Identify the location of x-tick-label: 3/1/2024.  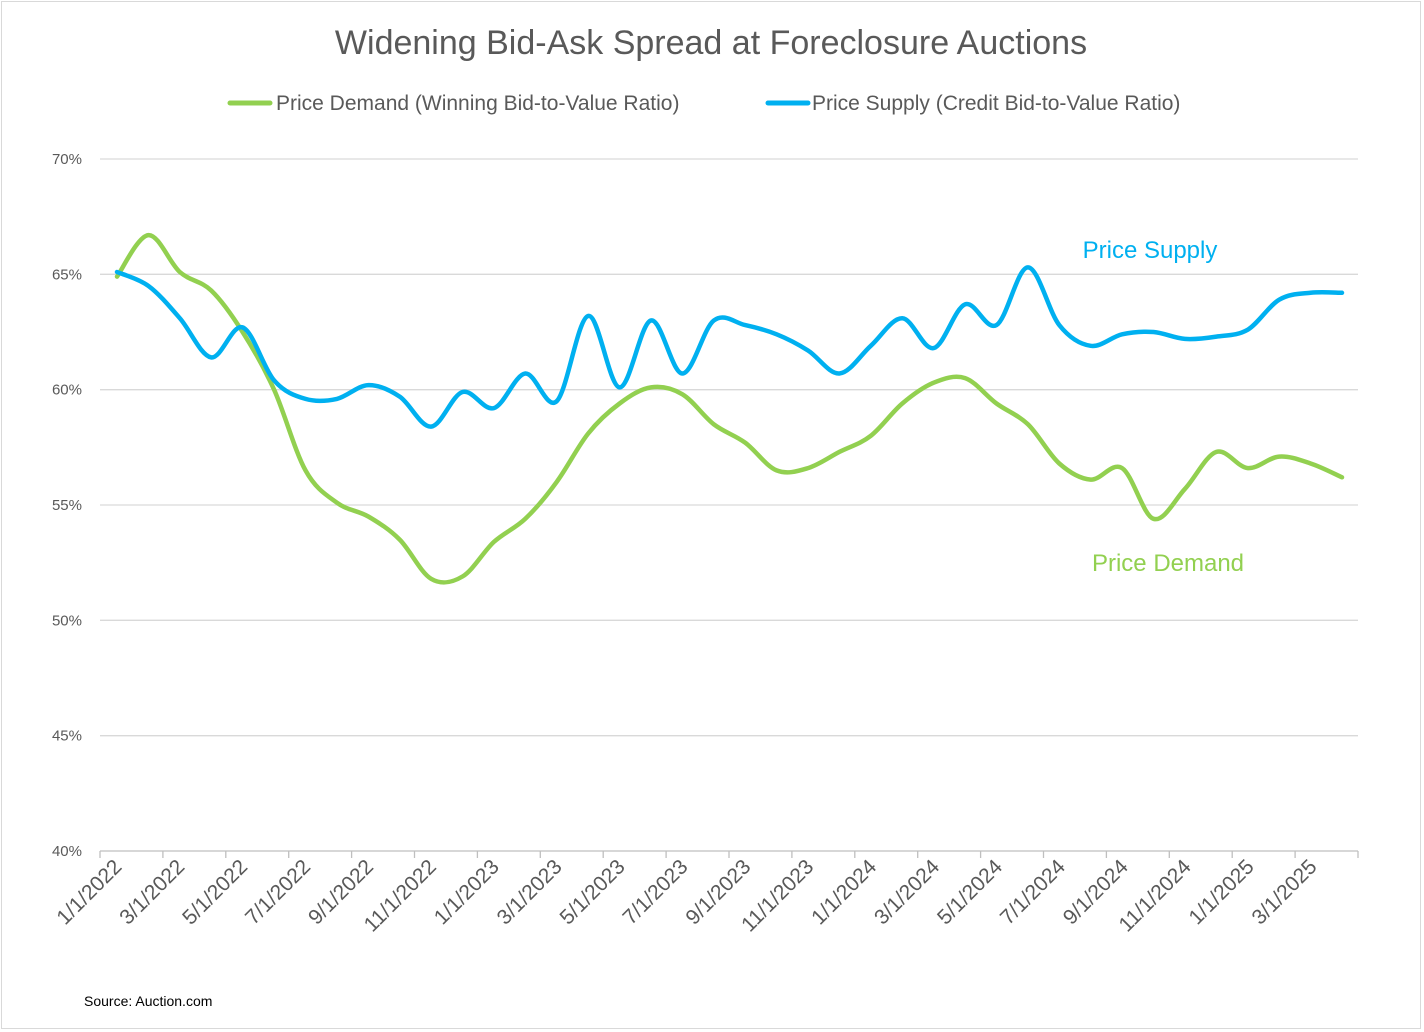
(907, 892).